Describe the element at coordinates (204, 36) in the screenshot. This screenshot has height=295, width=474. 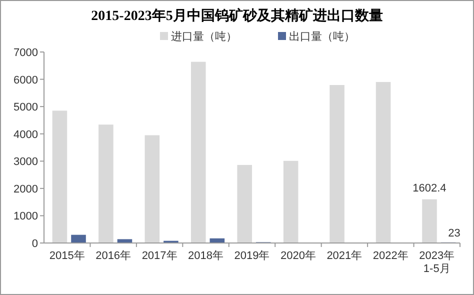
I see `legend-label: 进口量（吨）` at that location.